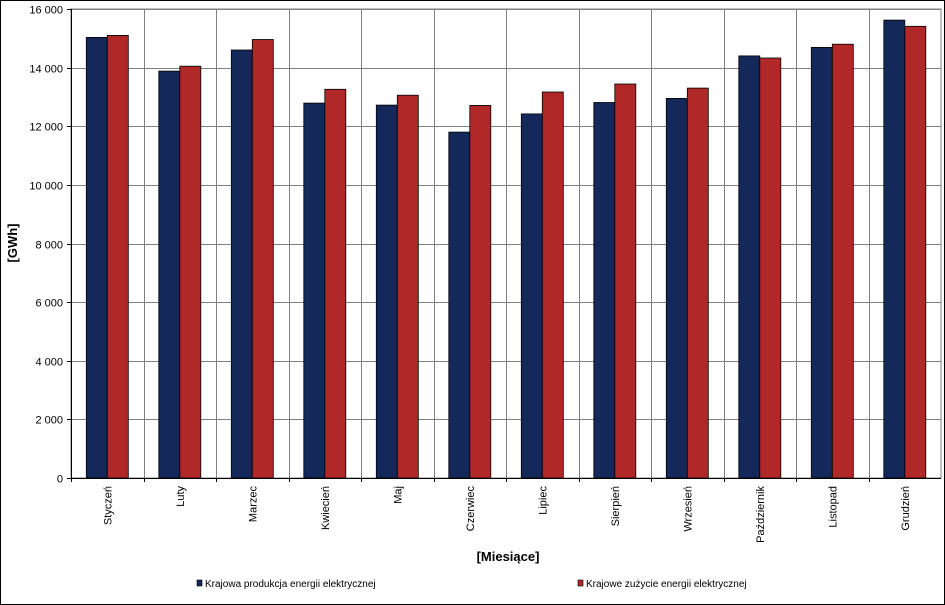  I want to click on y-tick-label: 14 000, so click(46, 70).